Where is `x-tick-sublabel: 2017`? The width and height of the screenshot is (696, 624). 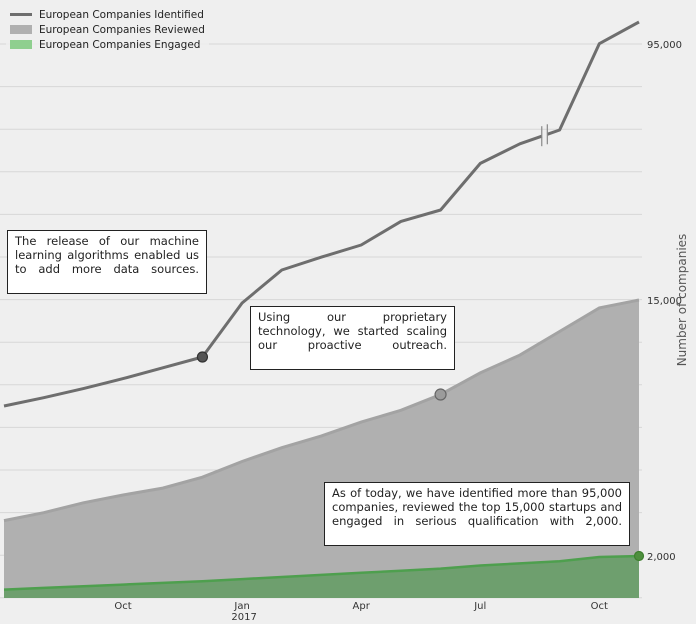
x-tick-sublabel: 2017 is located at coordinates (243, 617).